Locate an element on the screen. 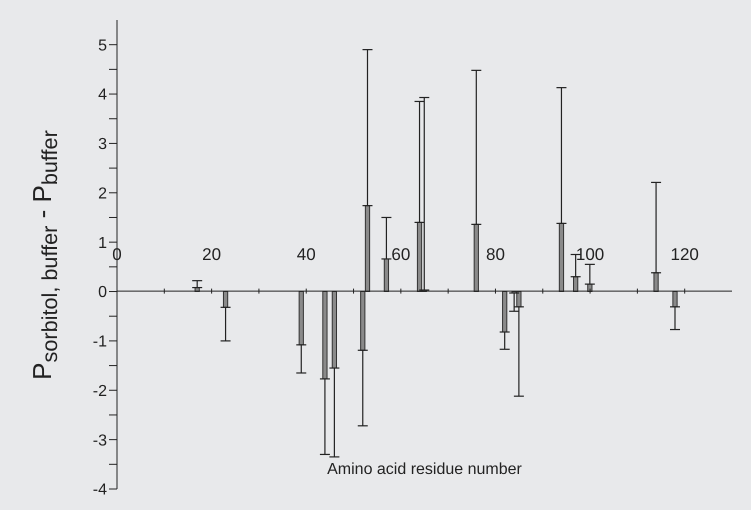  x-tick-label: 60 is located at coordinates (400, 254).